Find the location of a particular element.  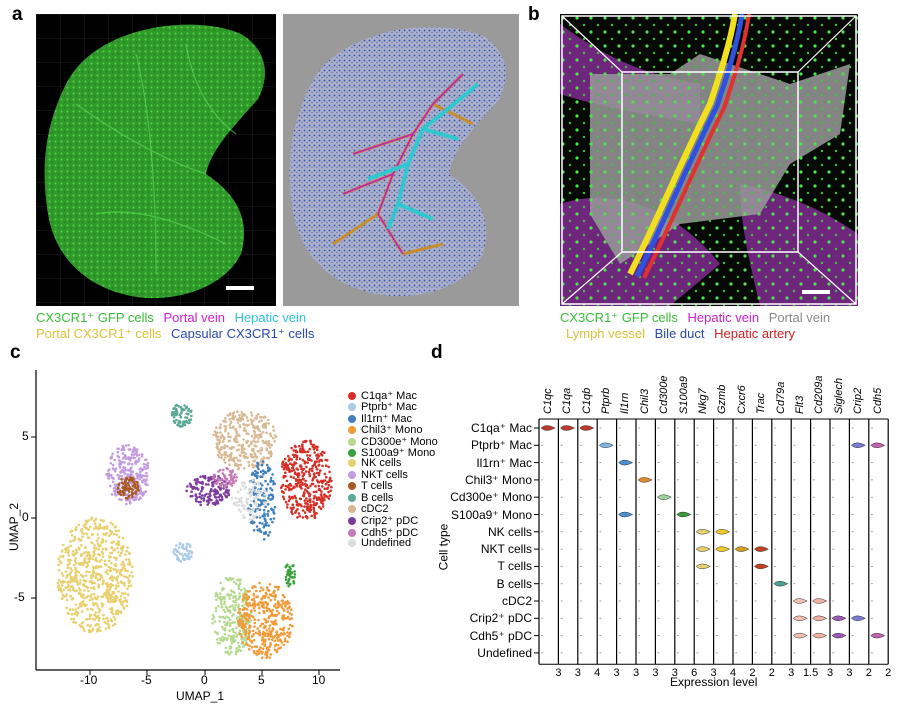

panel-b-label: b is located at coordinates (534, 14).